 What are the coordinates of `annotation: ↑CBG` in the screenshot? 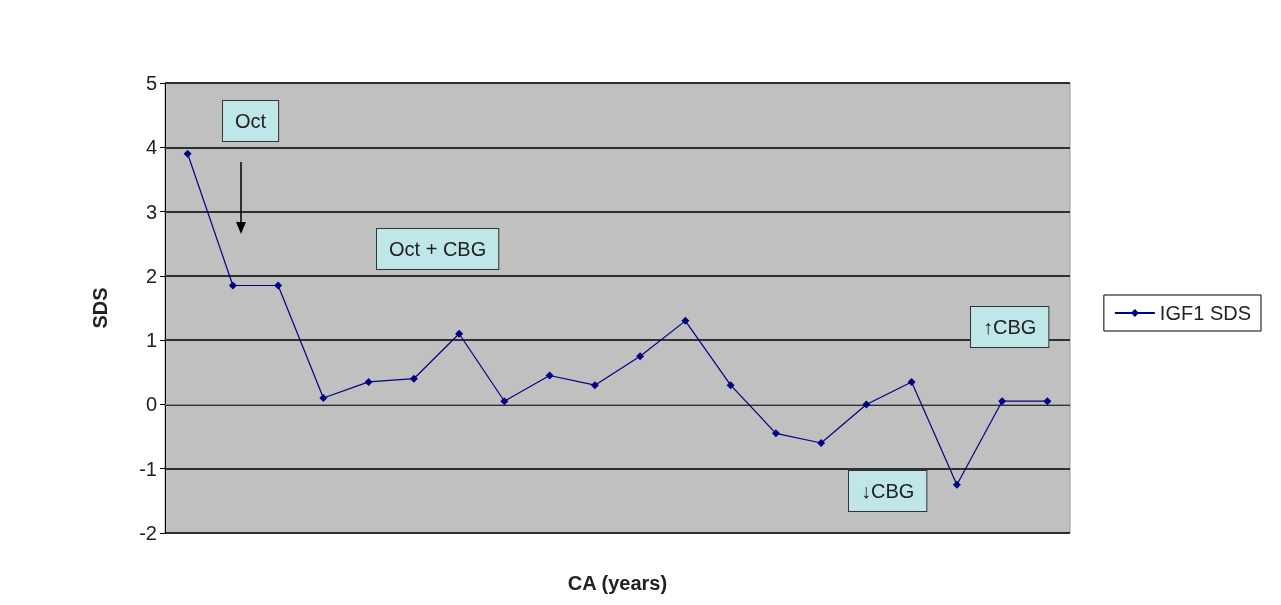 It's located at (1010, 327).